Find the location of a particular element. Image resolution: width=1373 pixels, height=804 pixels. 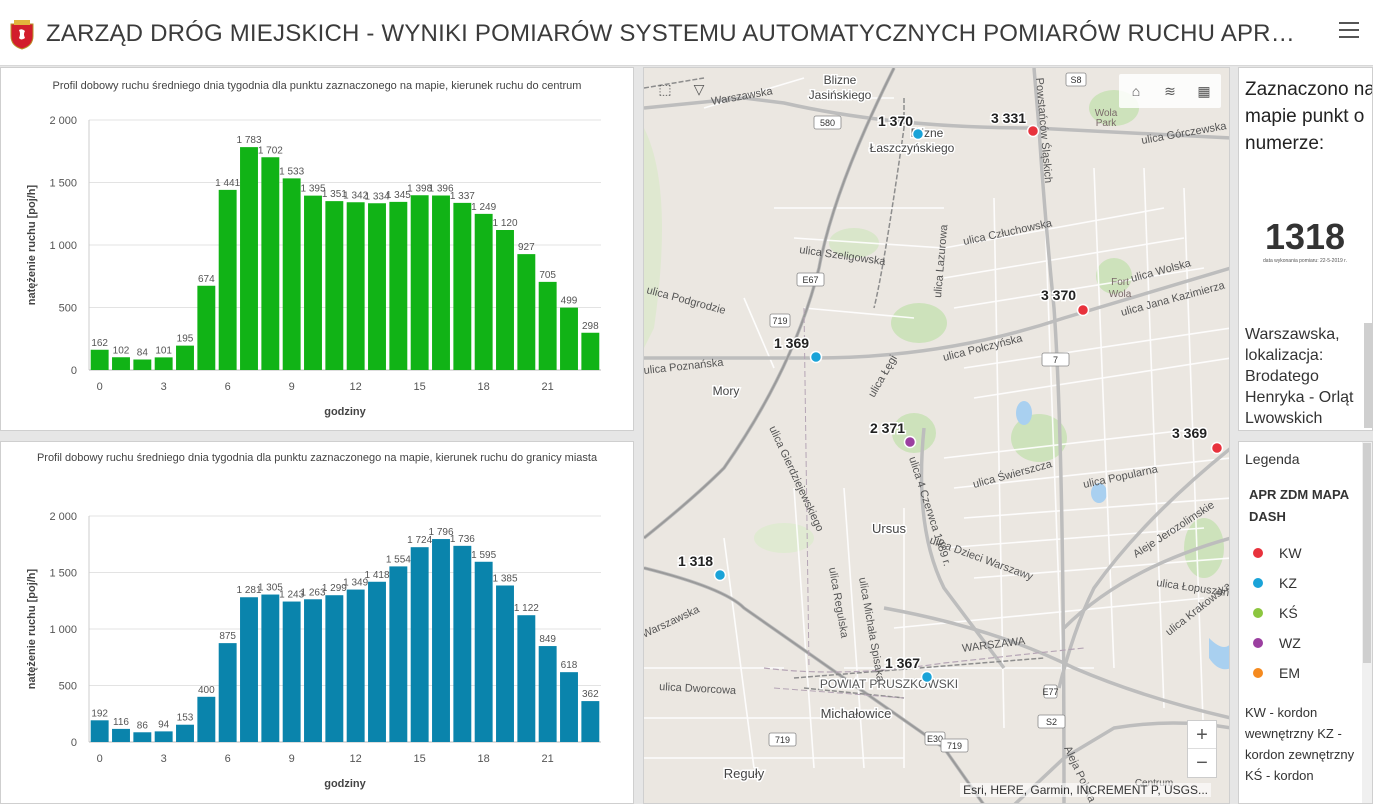

select-tool-icon: ⬚ is located at coordinates (665, 88).